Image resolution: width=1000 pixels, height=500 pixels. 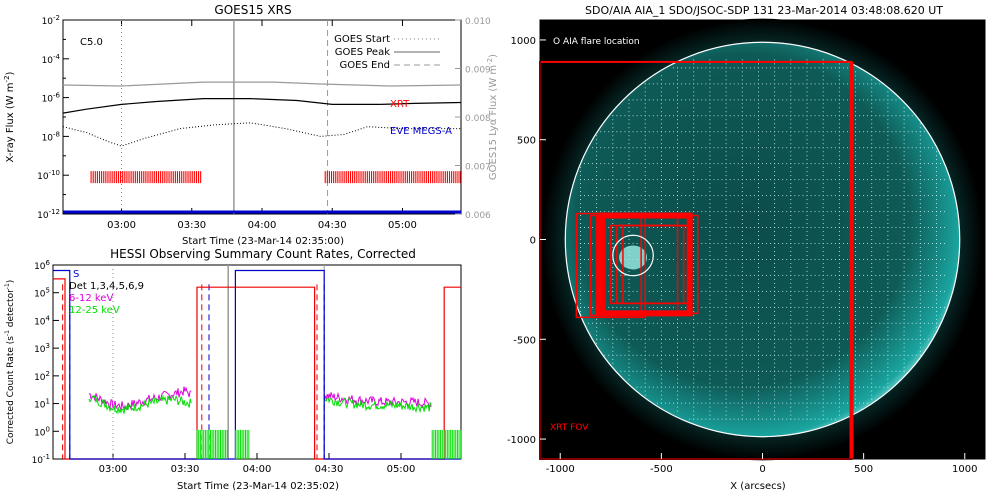 I want to click on goes-y2label-sup: -2, so click(x=490, y=61).